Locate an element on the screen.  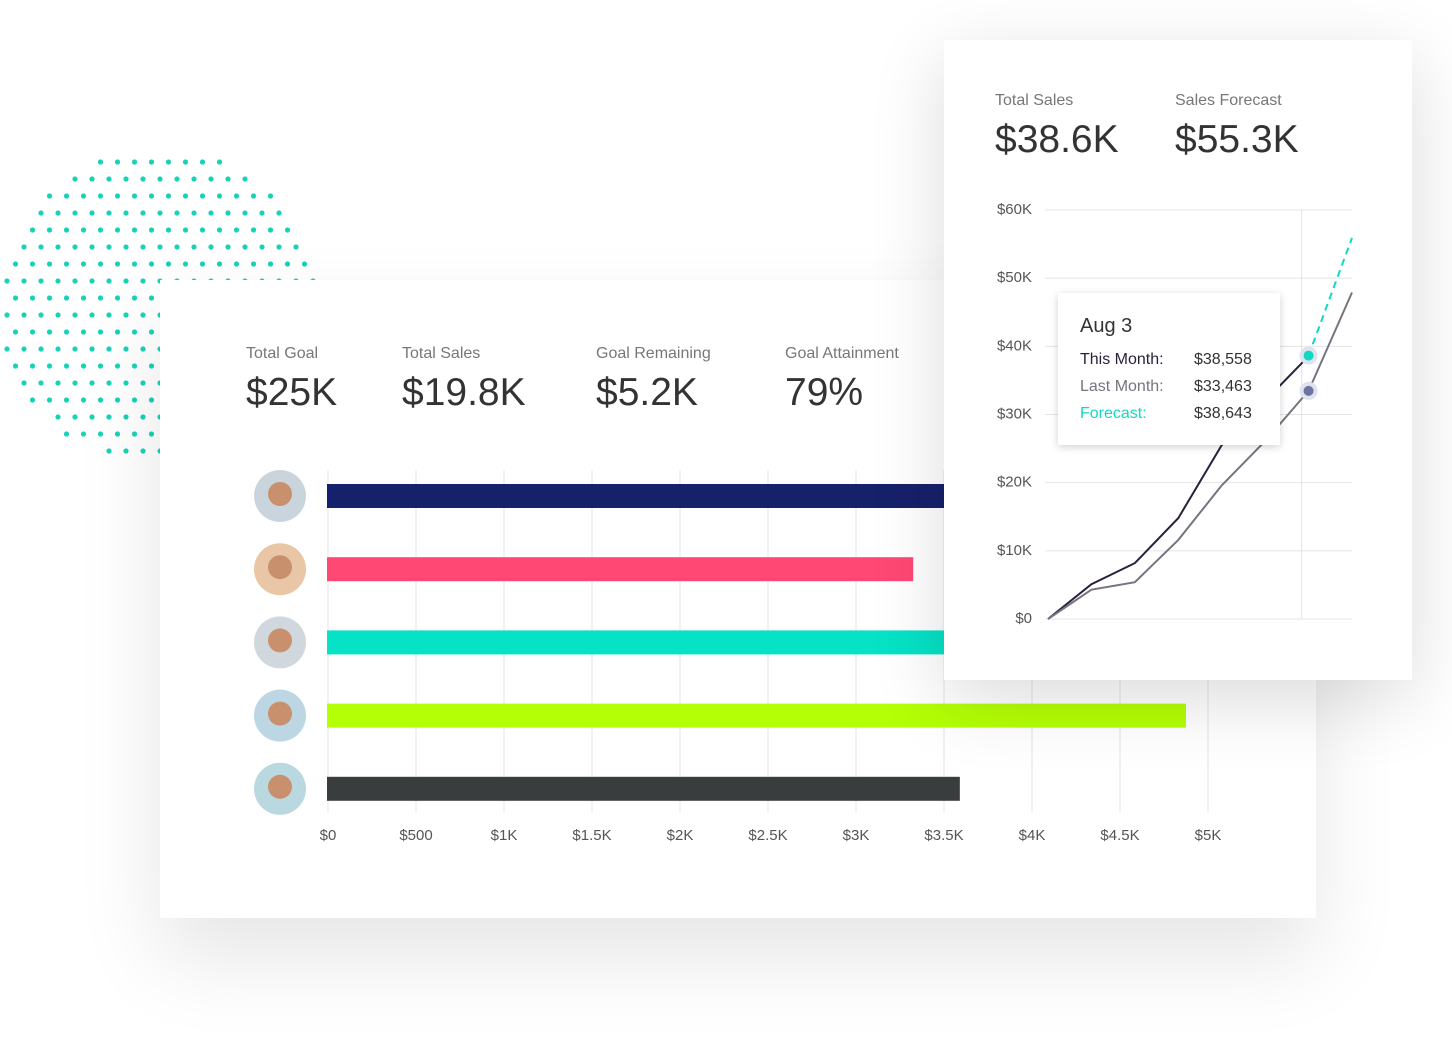
x-tick-label: $4.5K is located at coordinates (1119, 835).